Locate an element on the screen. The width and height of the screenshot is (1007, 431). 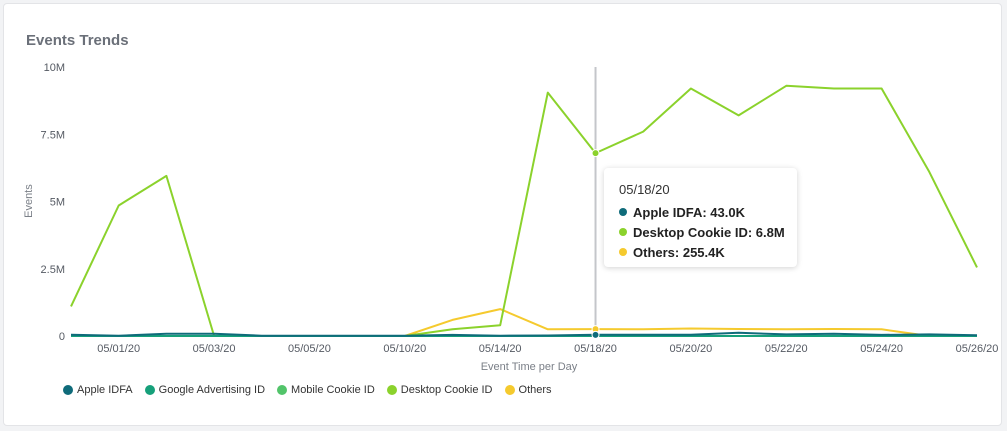
x-tick-label: 05/01/20 is located at coordinates (118, 349).